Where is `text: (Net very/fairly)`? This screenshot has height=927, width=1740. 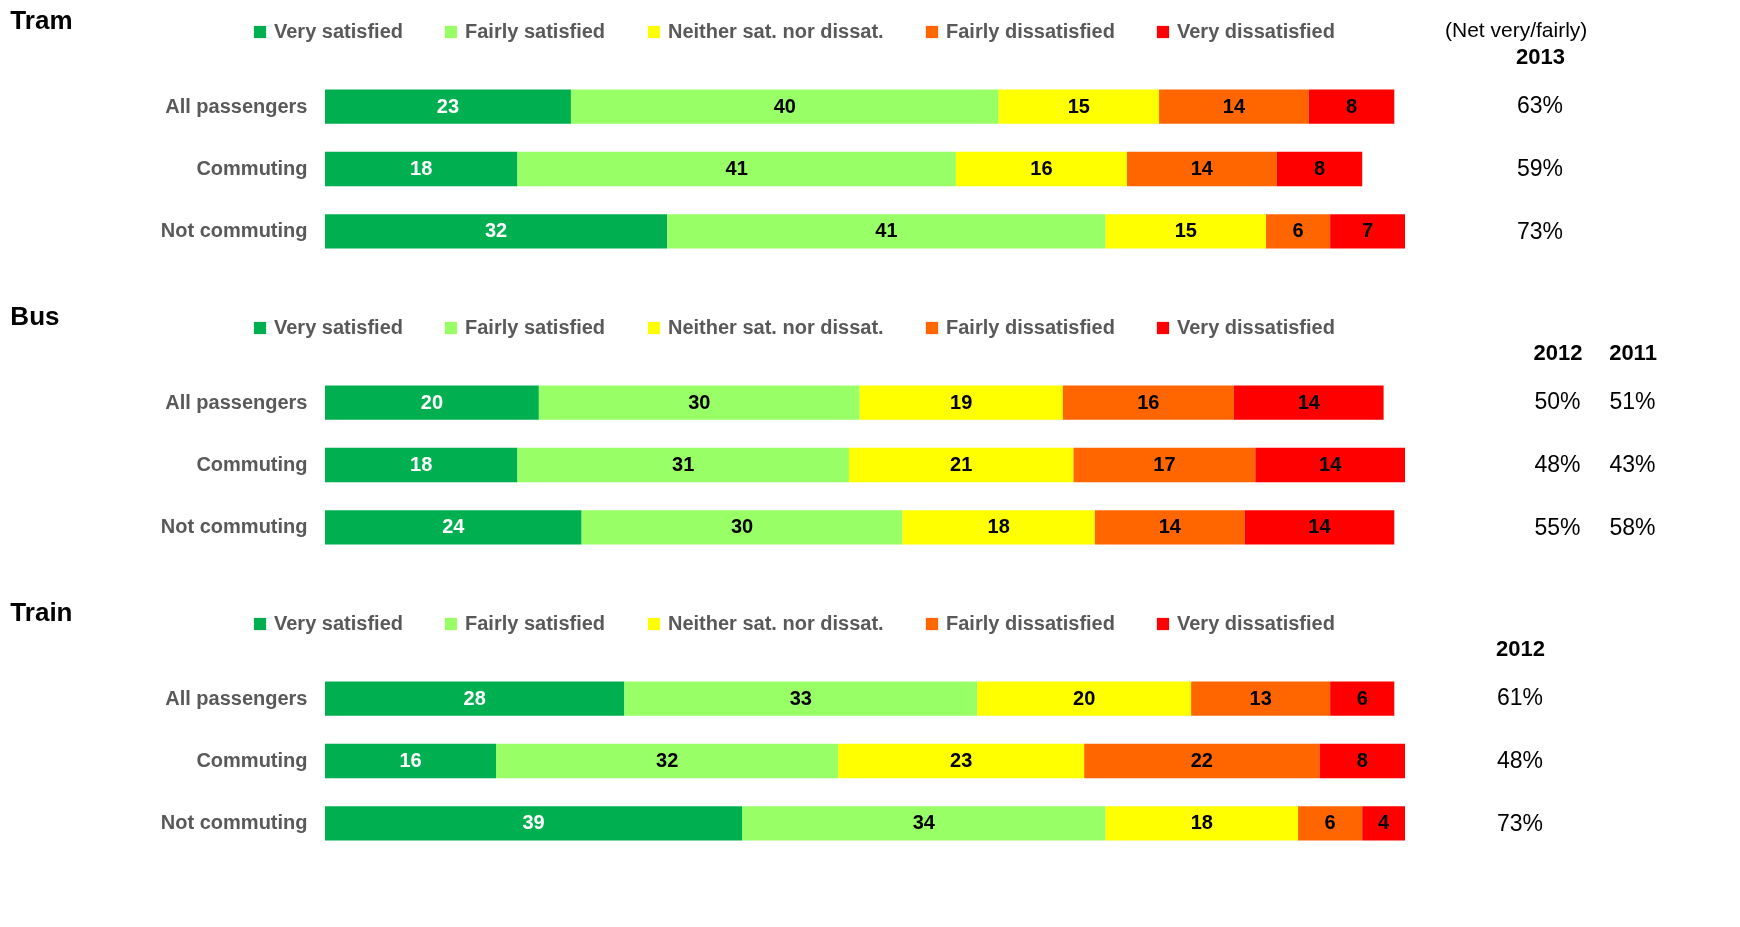
text: (Net very/fairly) is located at coordinates (1516, 29).